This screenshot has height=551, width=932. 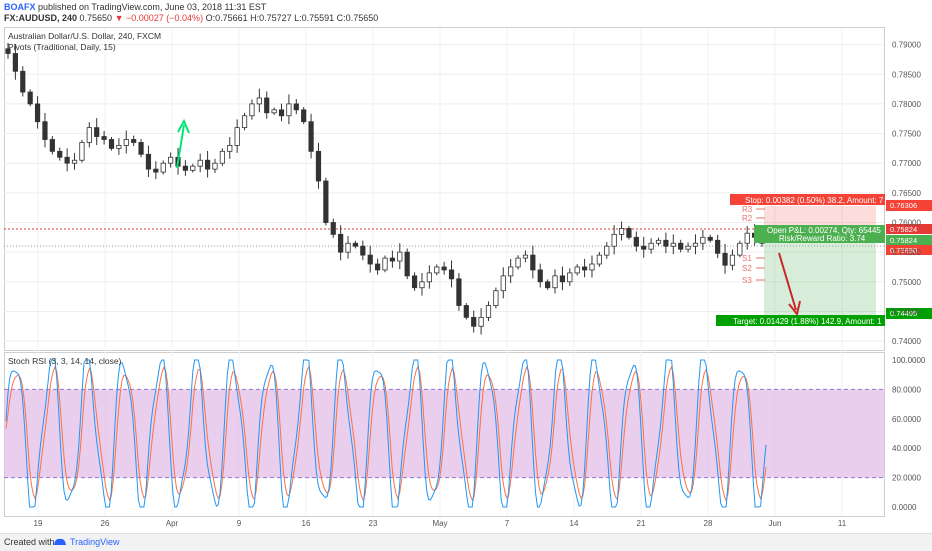 What do you see at coordinates (507, 523) in the screenshot?
I see `time-tick-label: 7` at bounding box center [507, 523].